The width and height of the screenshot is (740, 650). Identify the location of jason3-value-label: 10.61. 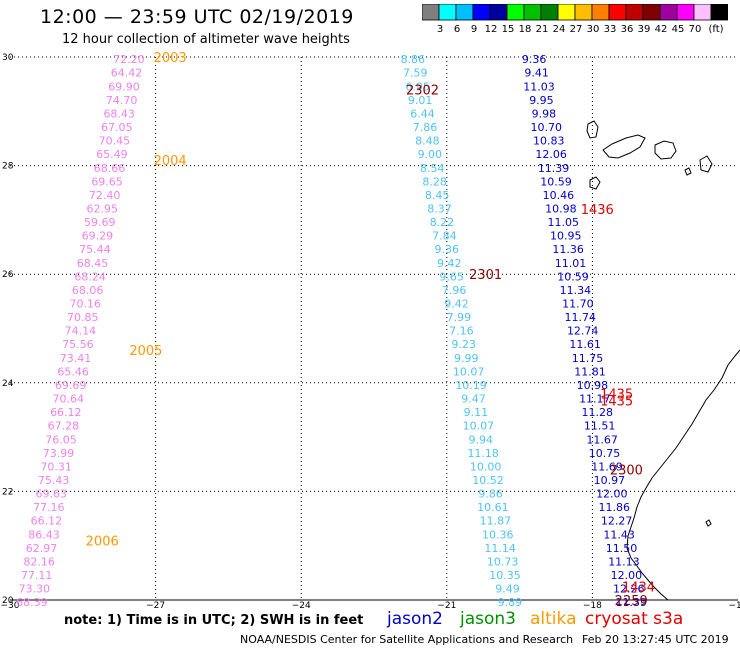
(493, 507).